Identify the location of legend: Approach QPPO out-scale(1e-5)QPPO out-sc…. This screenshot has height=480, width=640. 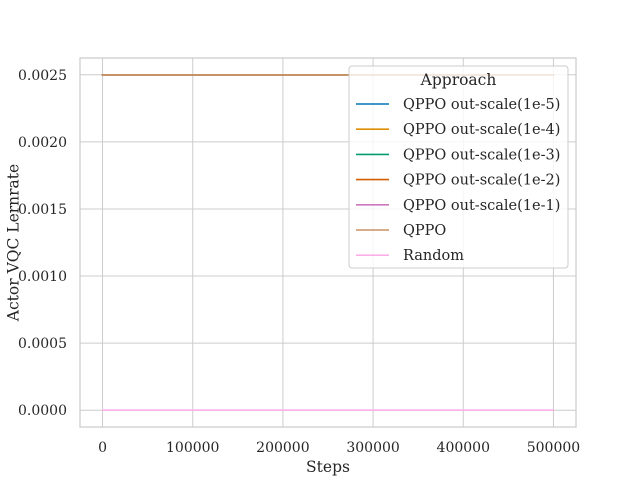
(458, 167).